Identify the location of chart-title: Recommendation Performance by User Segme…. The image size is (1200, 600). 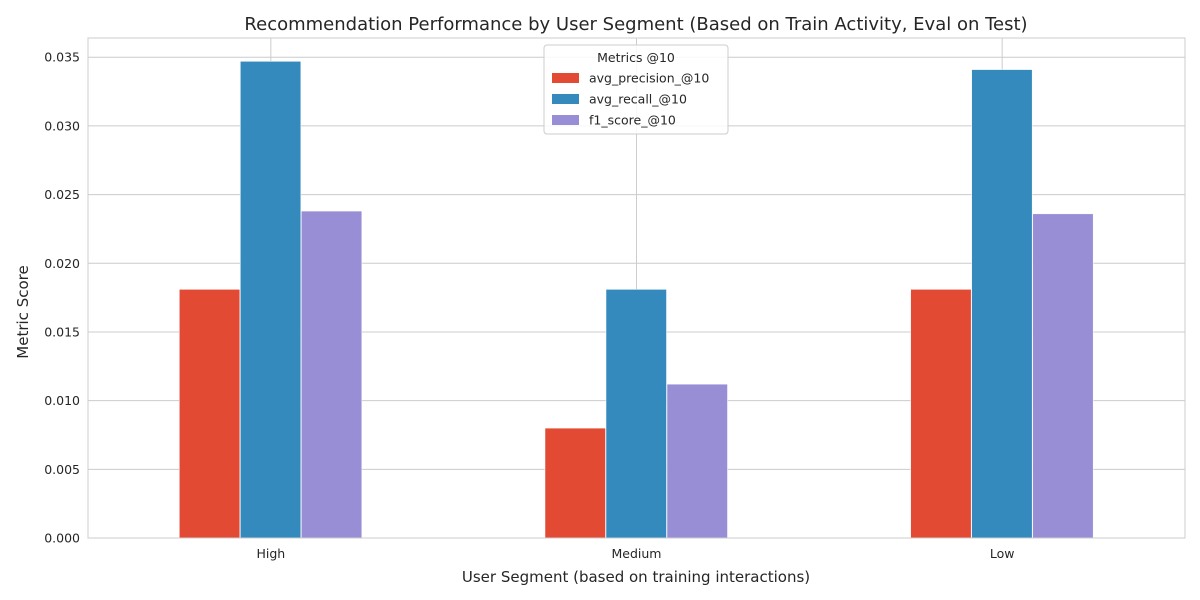
(635, 24).